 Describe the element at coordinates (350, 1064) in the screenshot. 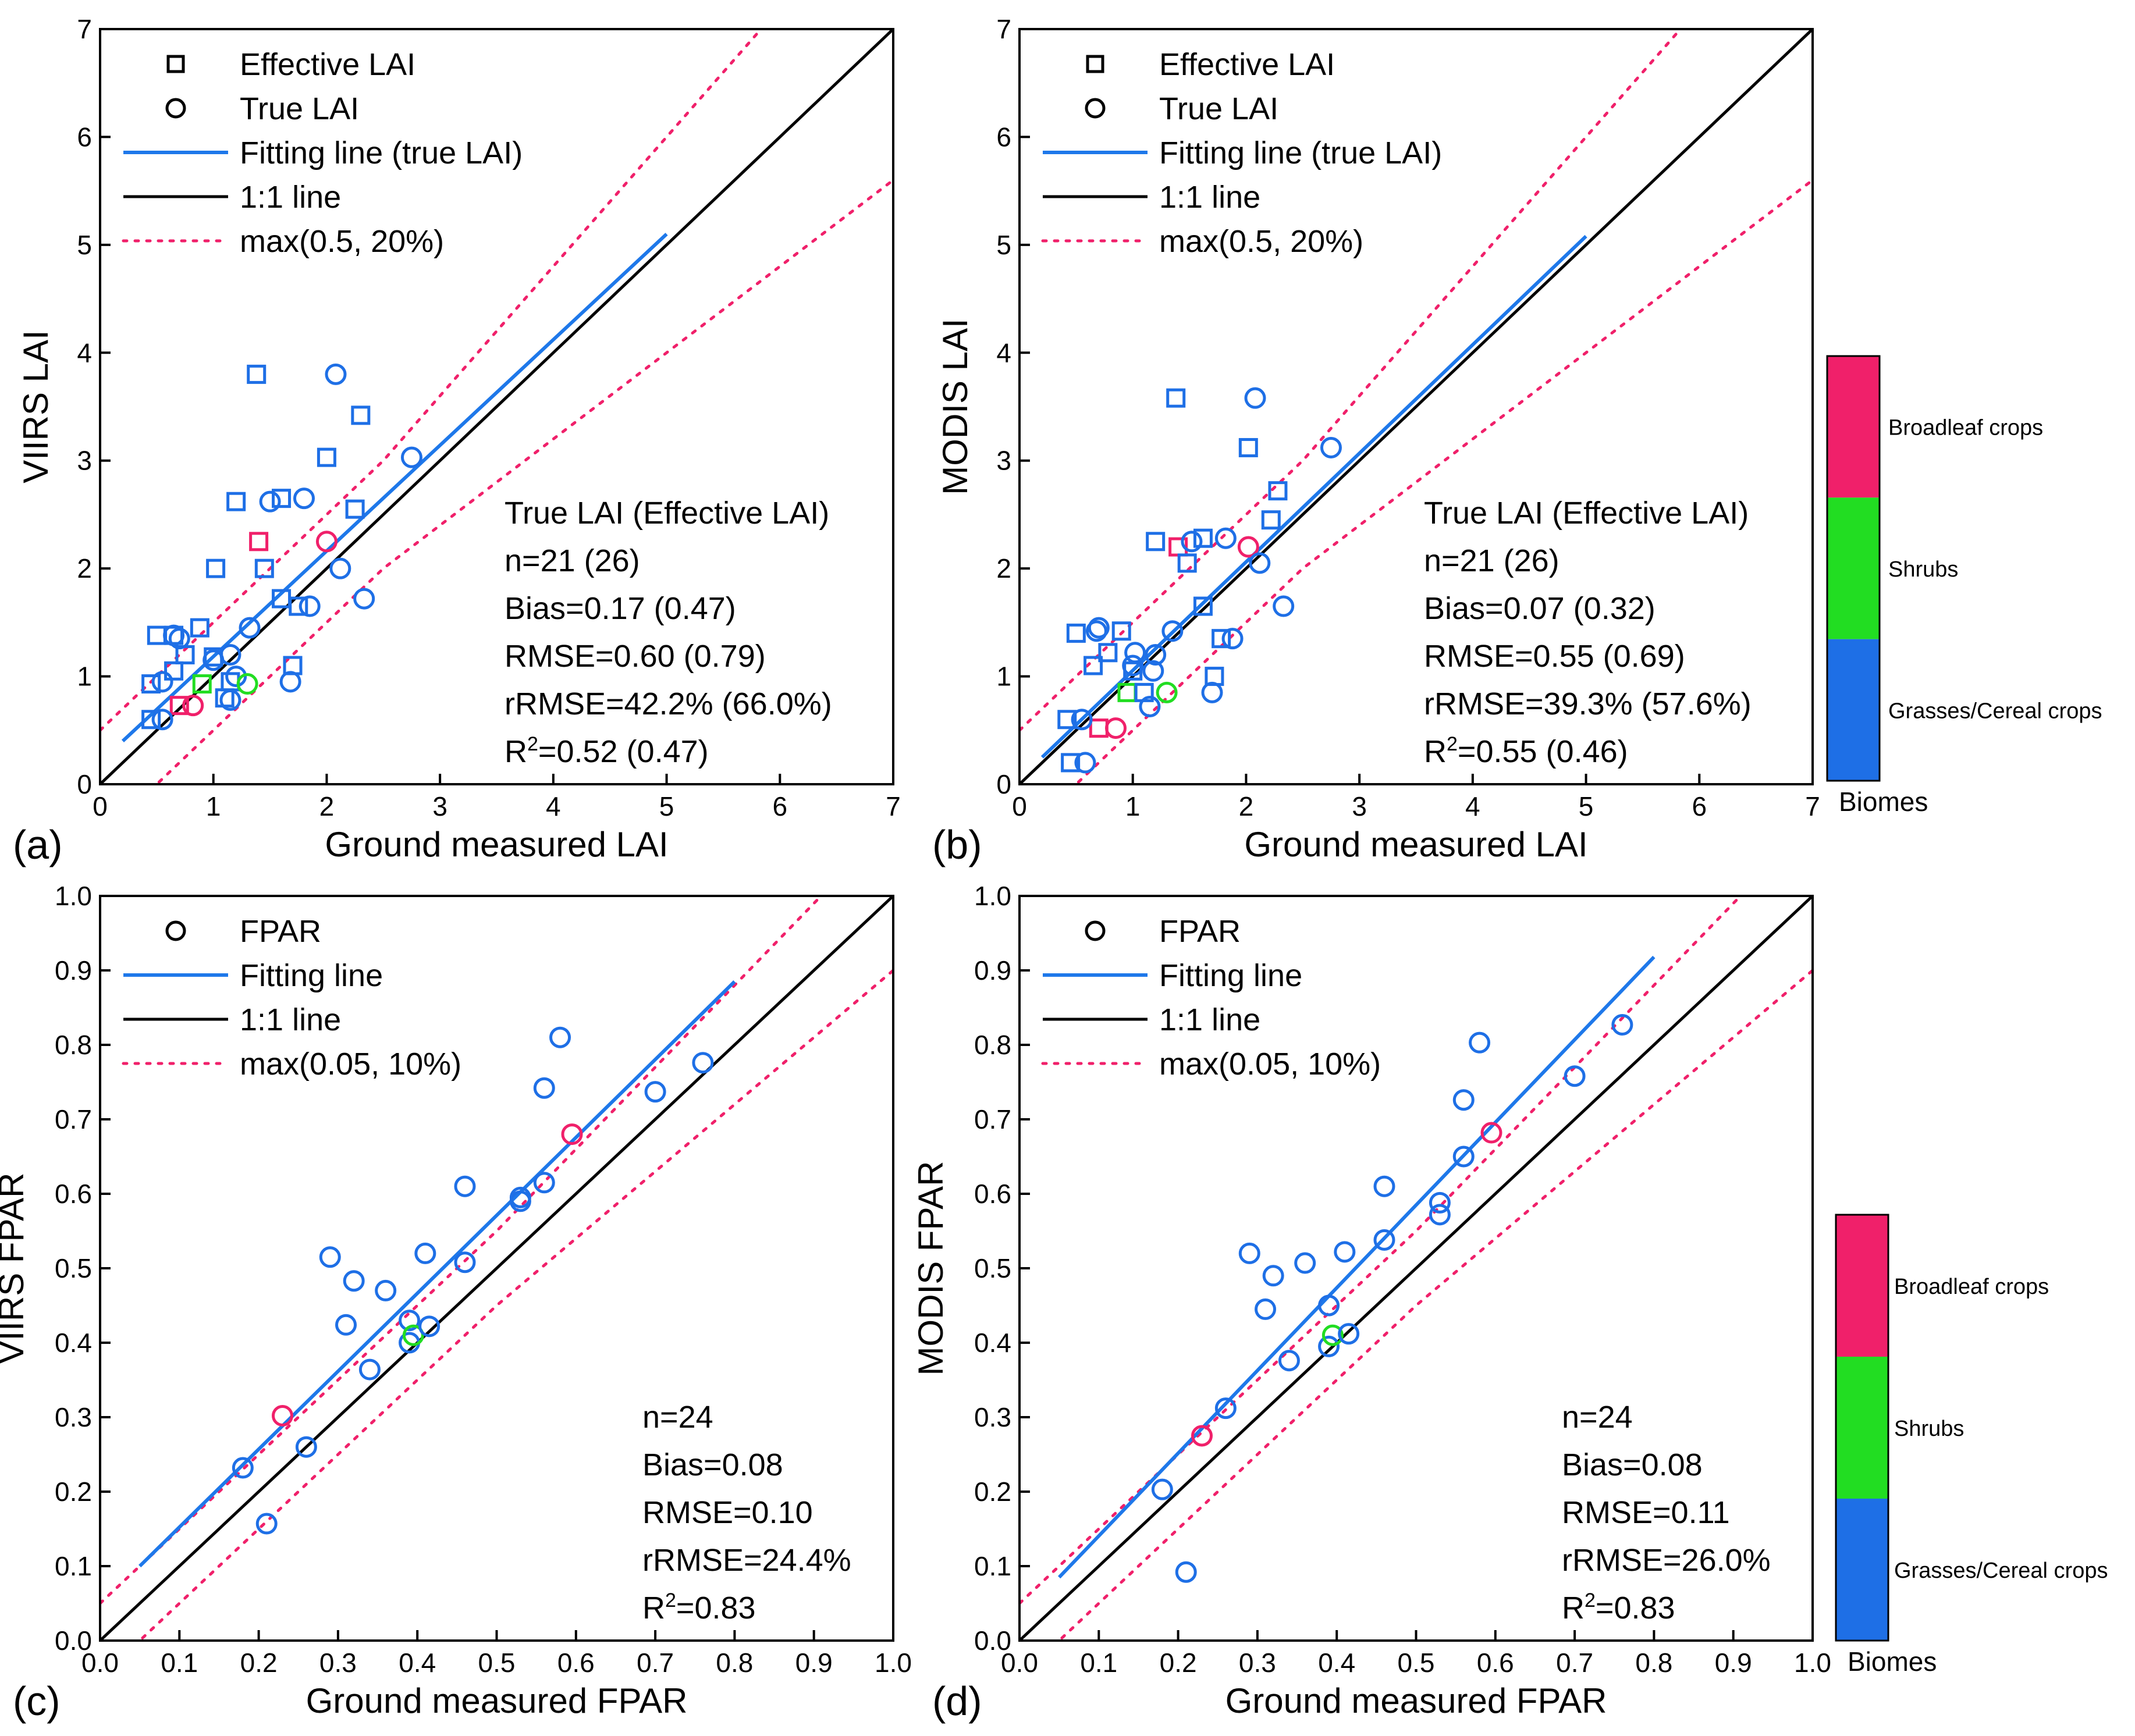

I see `legend-label: max(0.05, 10%)` at that location.